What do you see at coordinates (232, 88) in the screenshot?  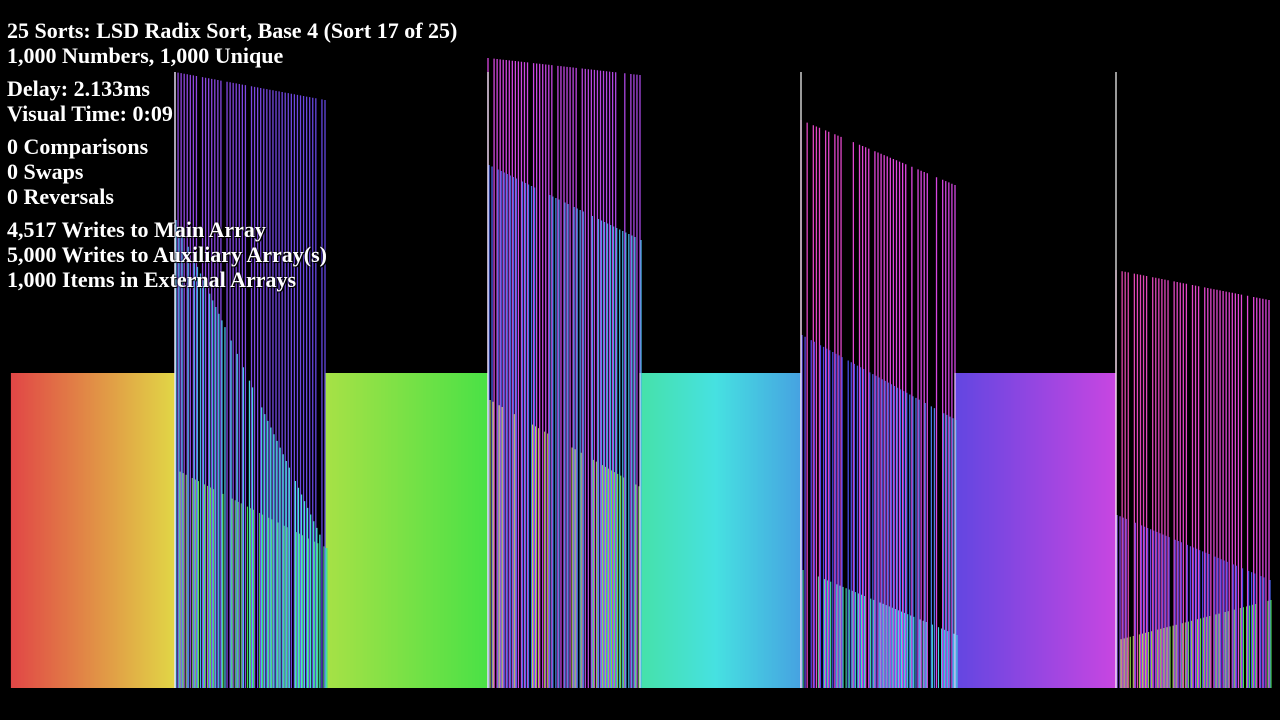 I see `delay-readout: Delay: 2.133ms` at bounding box center [232, 88].